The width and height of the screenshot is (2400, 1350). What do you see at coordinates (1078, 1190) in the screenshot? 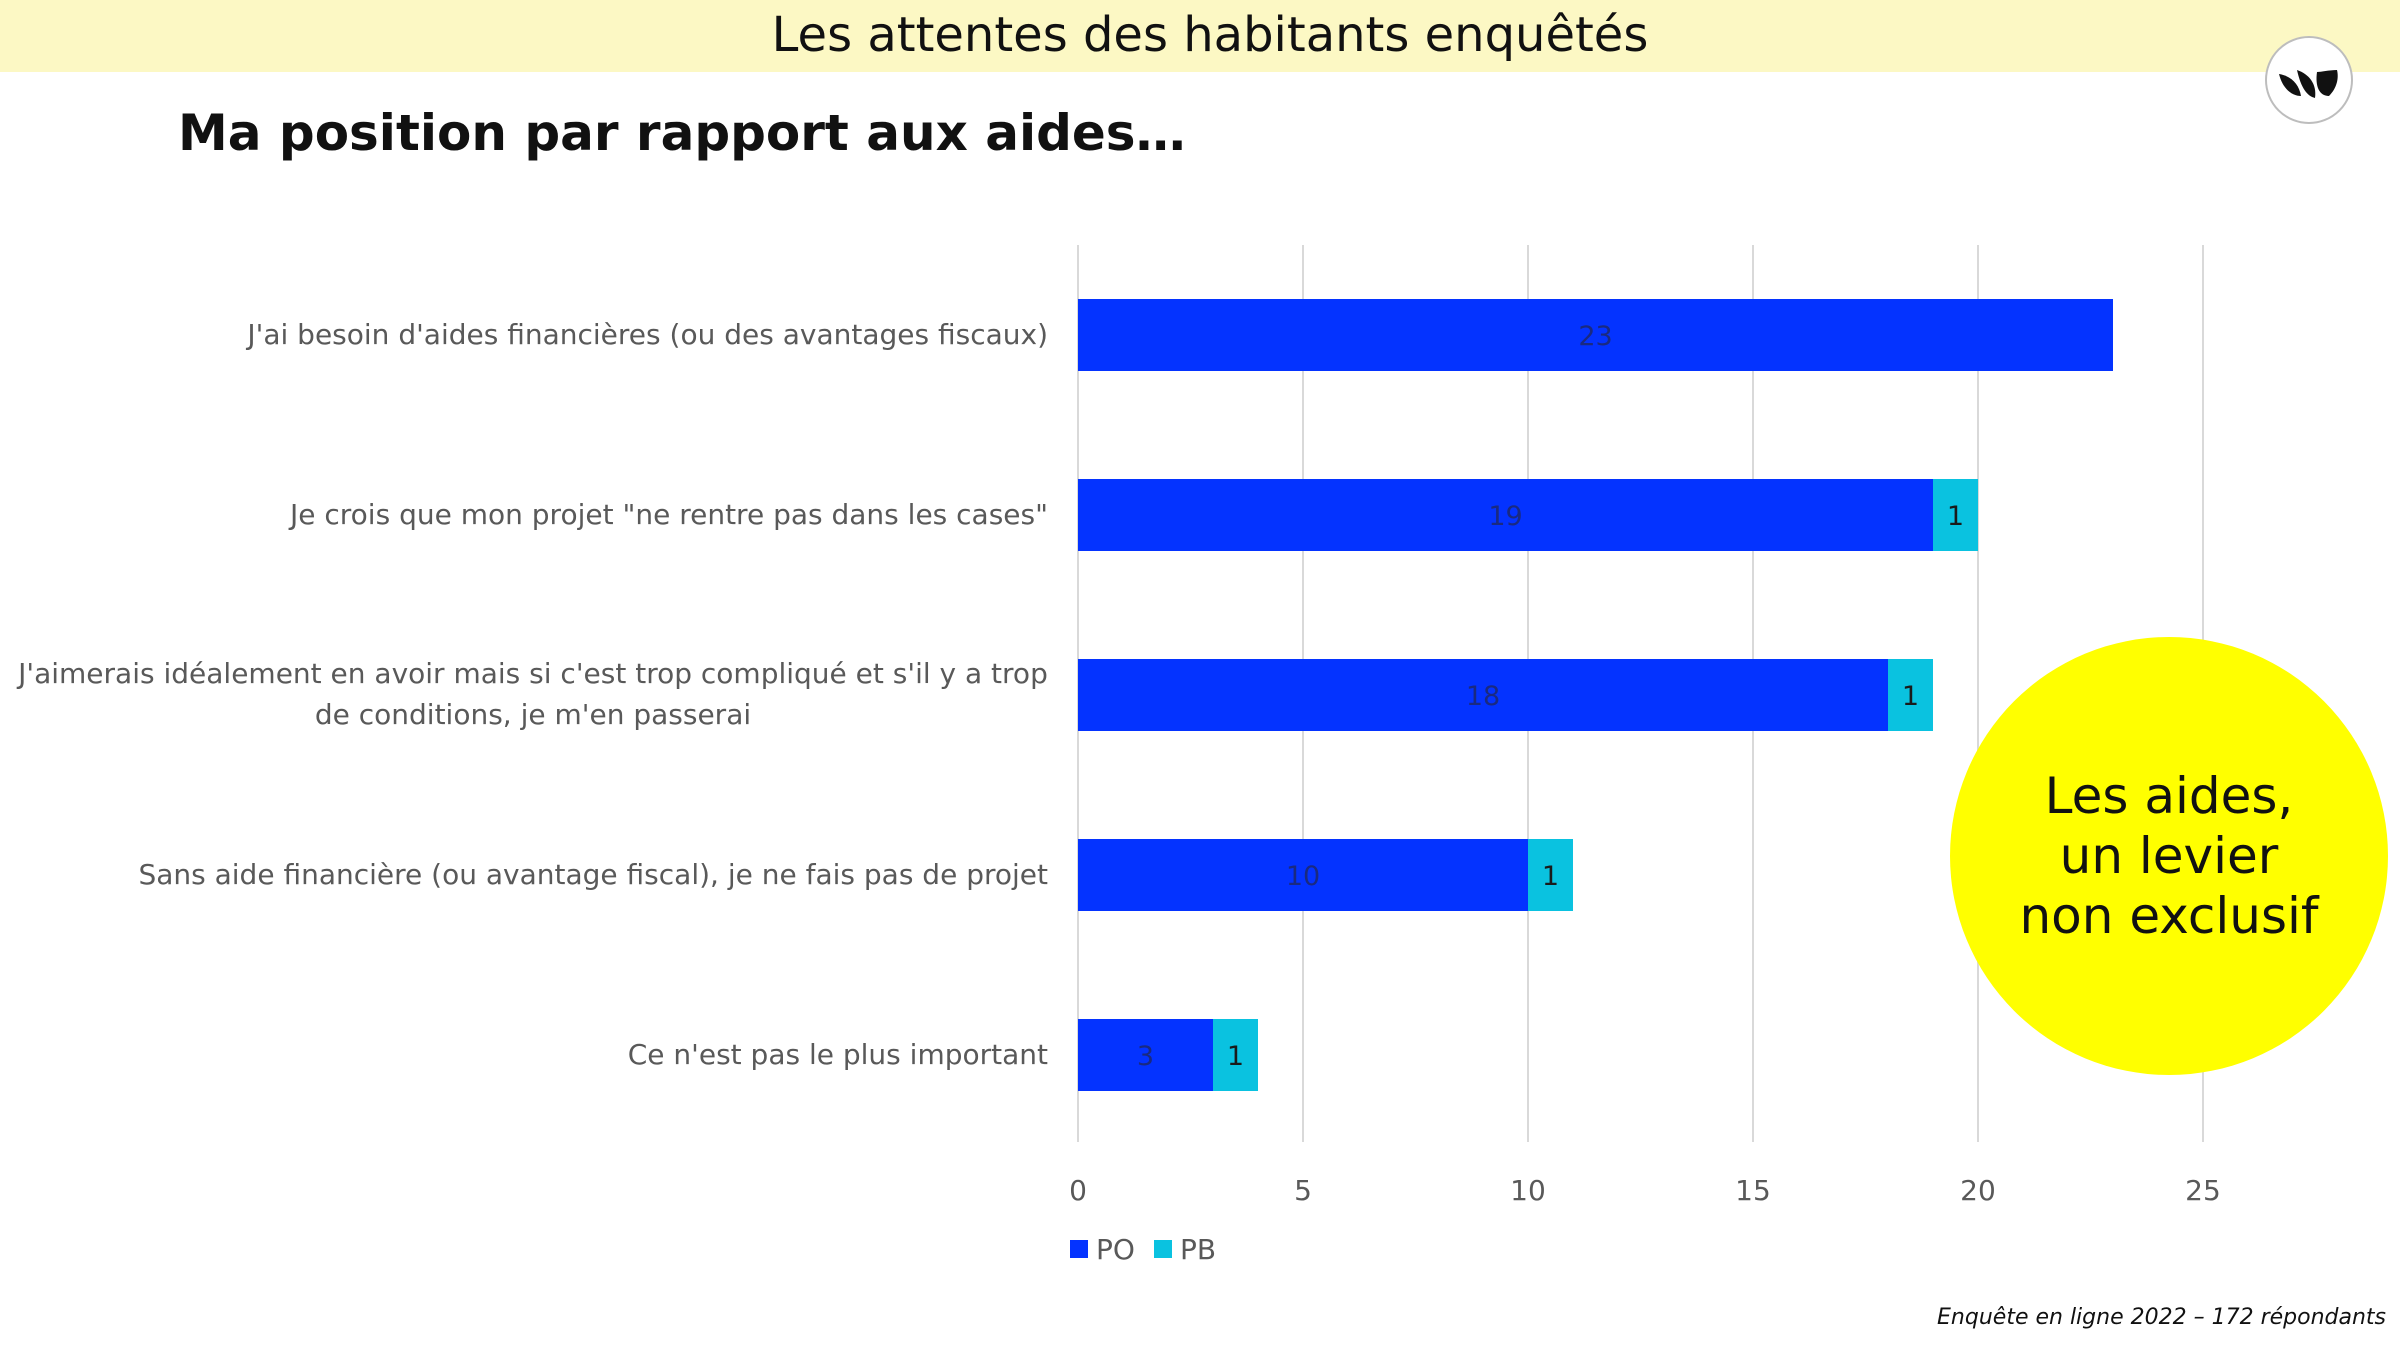
I see `x-tick-label: 0` at bounding box center [1078, 1190].